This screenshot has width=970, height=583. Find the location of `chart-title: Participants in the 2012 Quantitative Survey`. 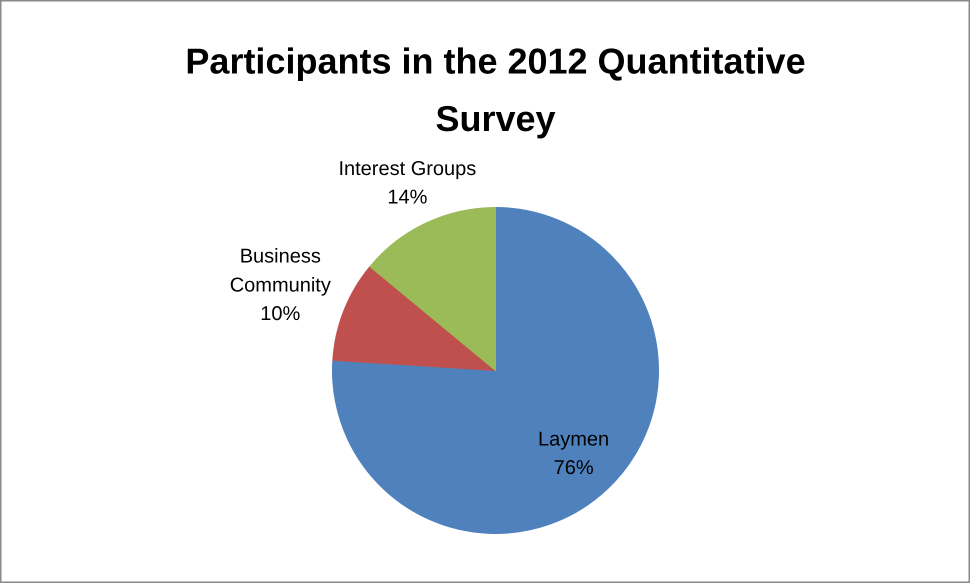

chart-title: Participants in the 2012 Quantitative Survey is located at coordinates (495, 89).